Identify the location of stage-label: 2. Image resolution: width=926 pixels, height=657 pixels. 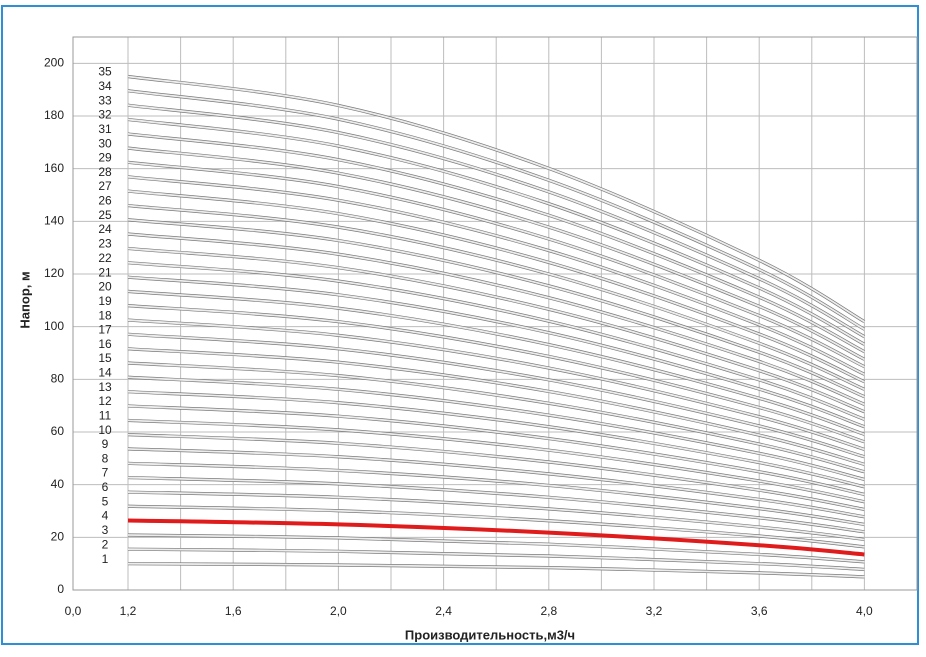
(105, 544).